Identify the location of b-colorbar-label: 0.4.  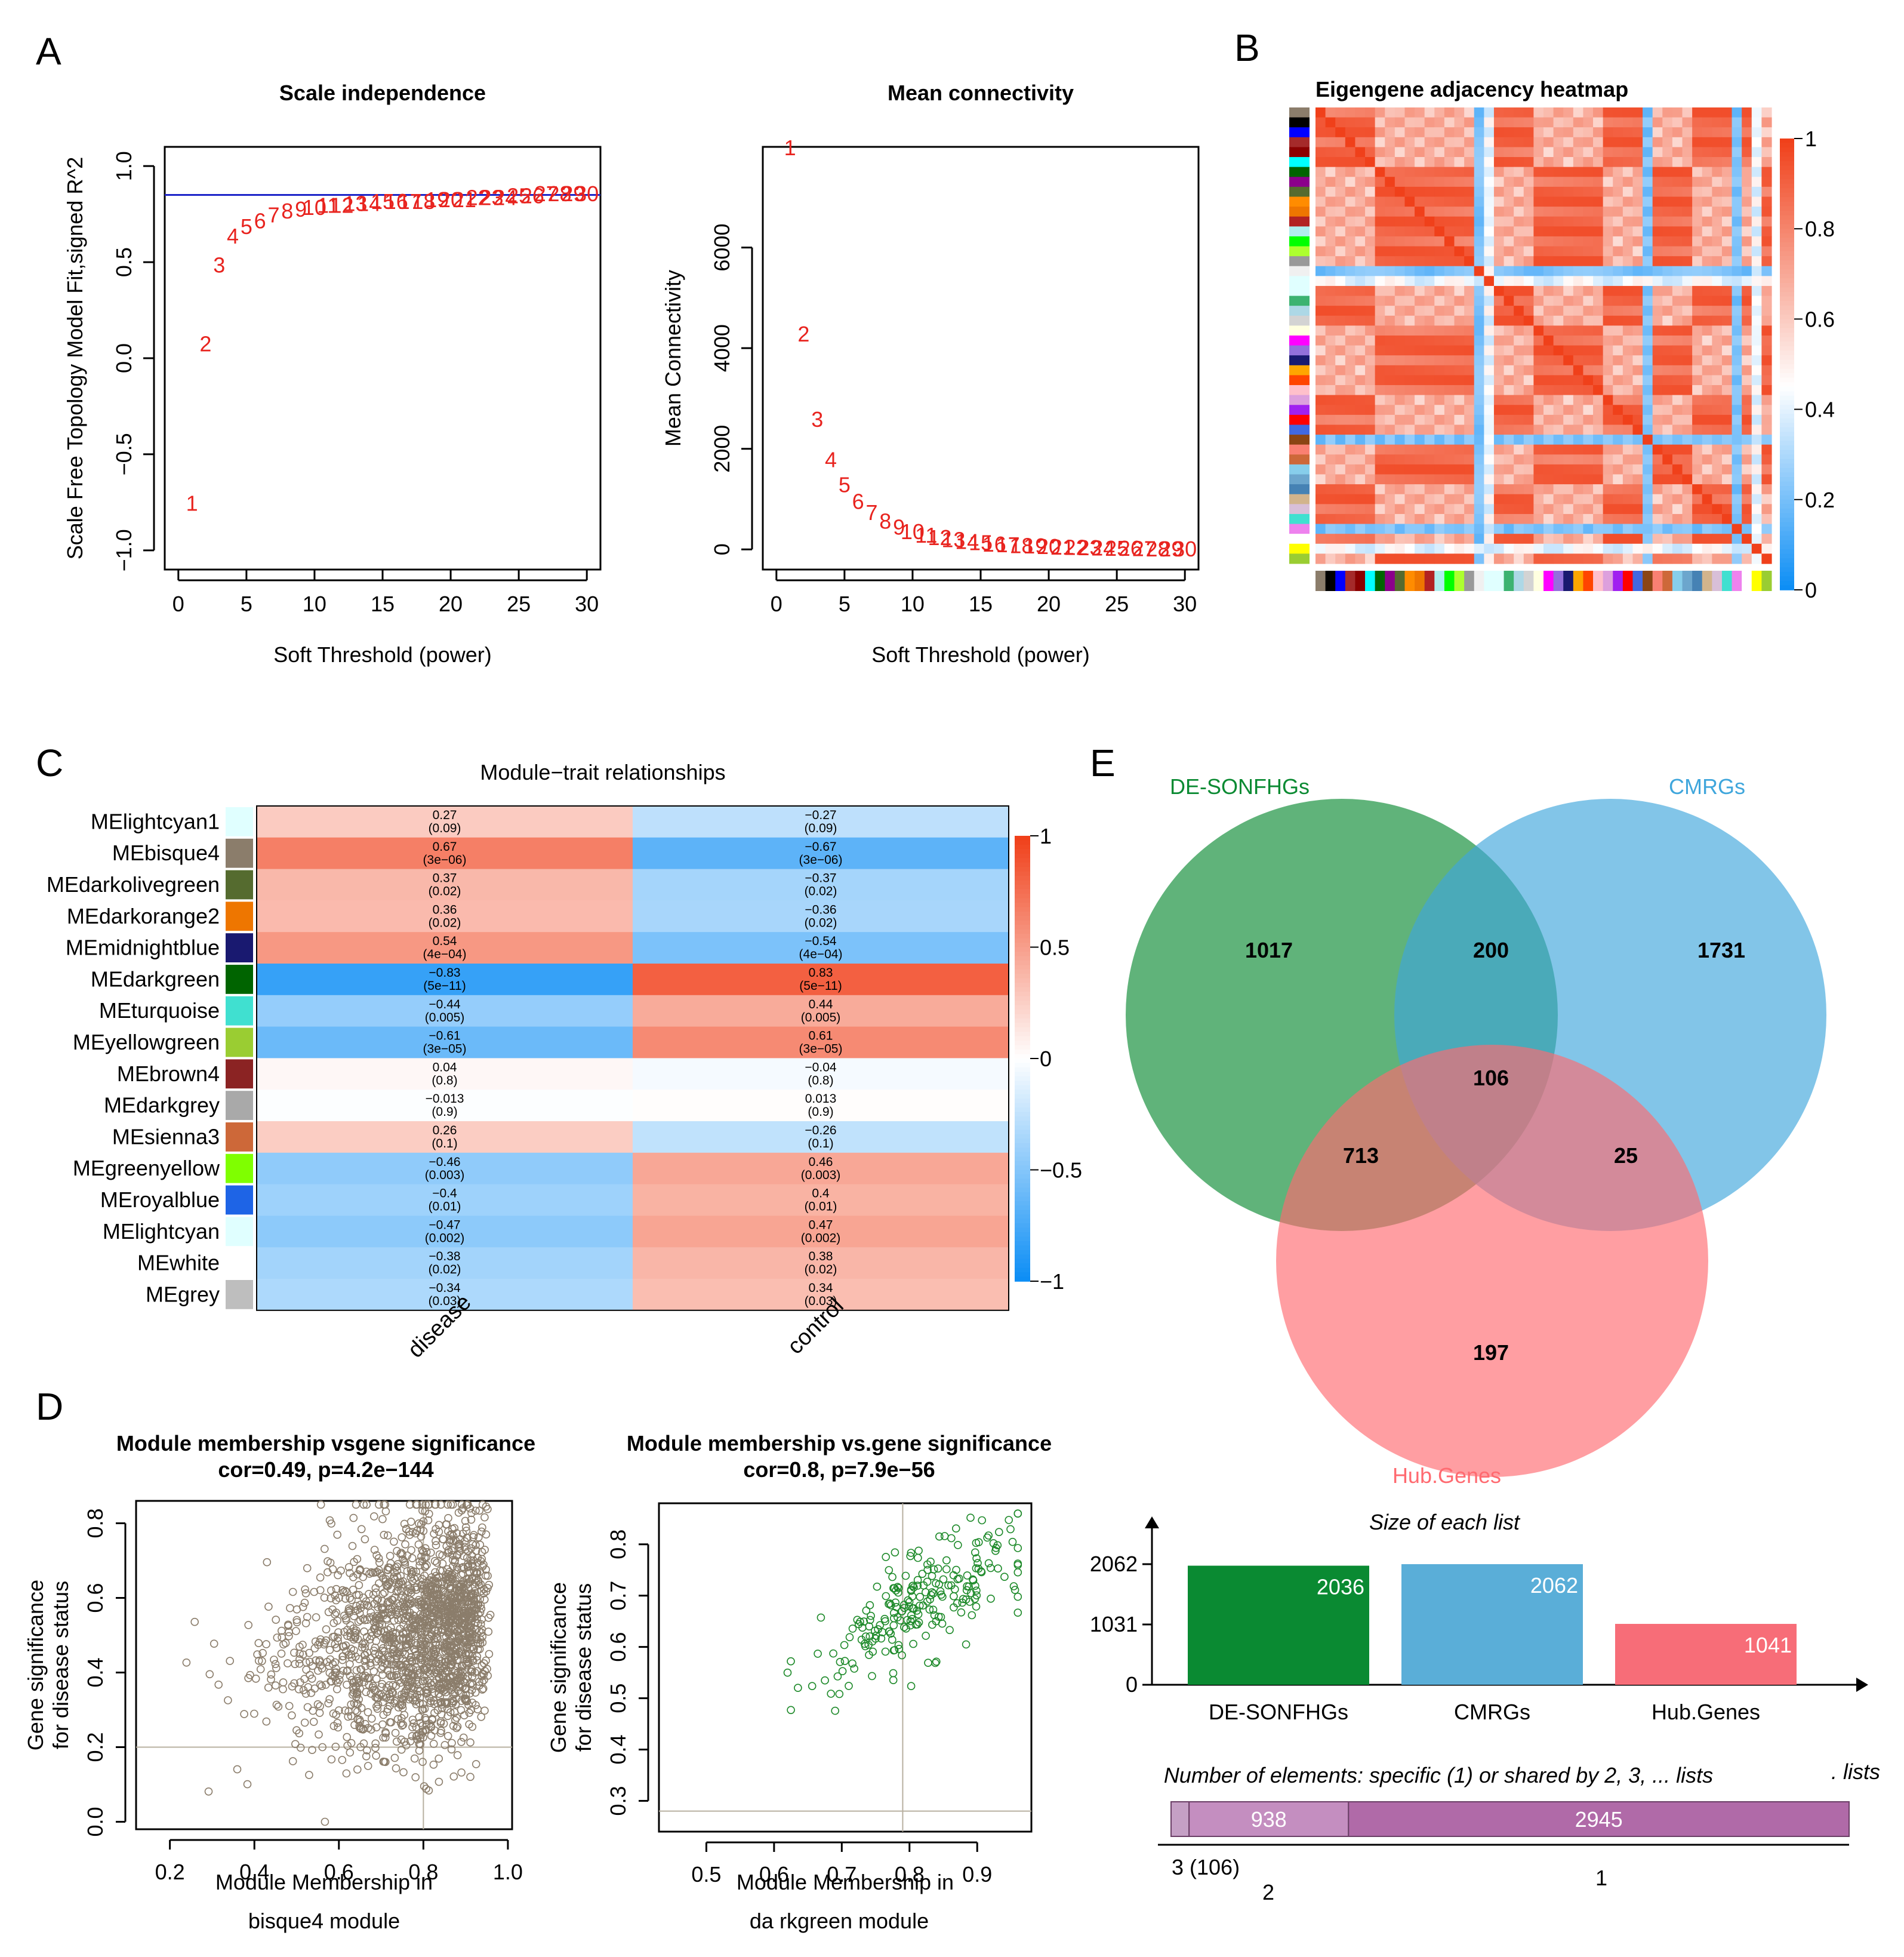
(1820, 410).